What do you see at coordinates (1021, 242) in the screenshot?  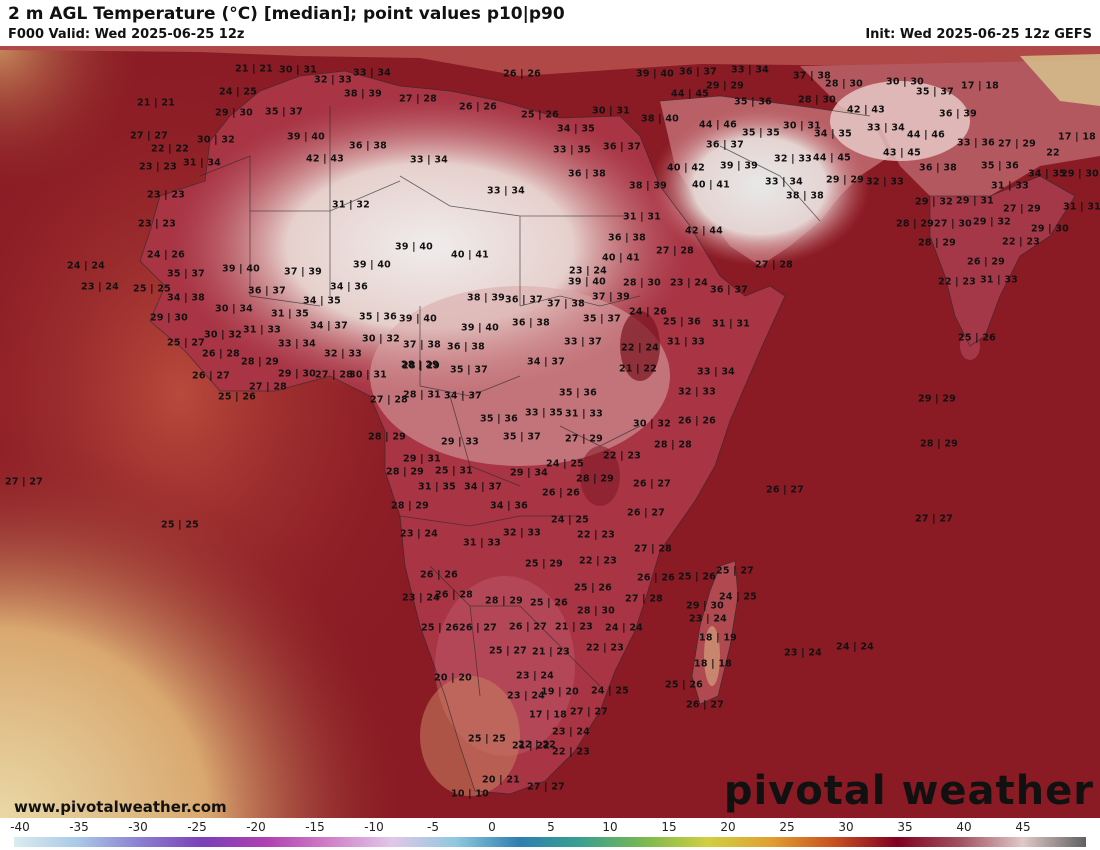 I see `point-value-a84: 22 | 23` at bounding box center [1021, 242].